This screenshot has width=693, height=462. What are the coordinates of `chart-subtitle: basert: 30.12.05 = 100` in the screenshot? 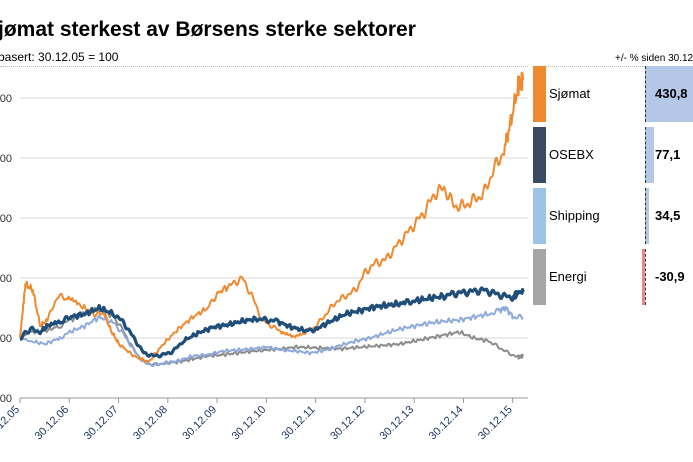 It's located at (59, 57).